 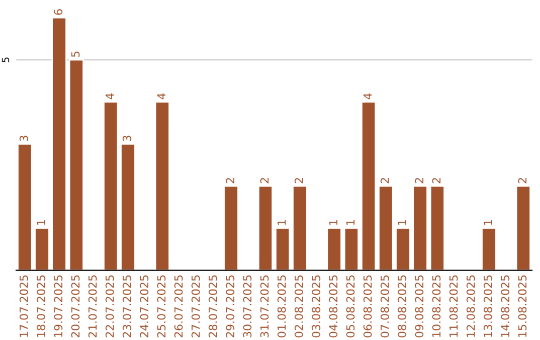 What do you see at coordinates (453, 306) in the screenshot?
I see `x-tick-label: 11.08.2025` at bounding box center [453, 306].